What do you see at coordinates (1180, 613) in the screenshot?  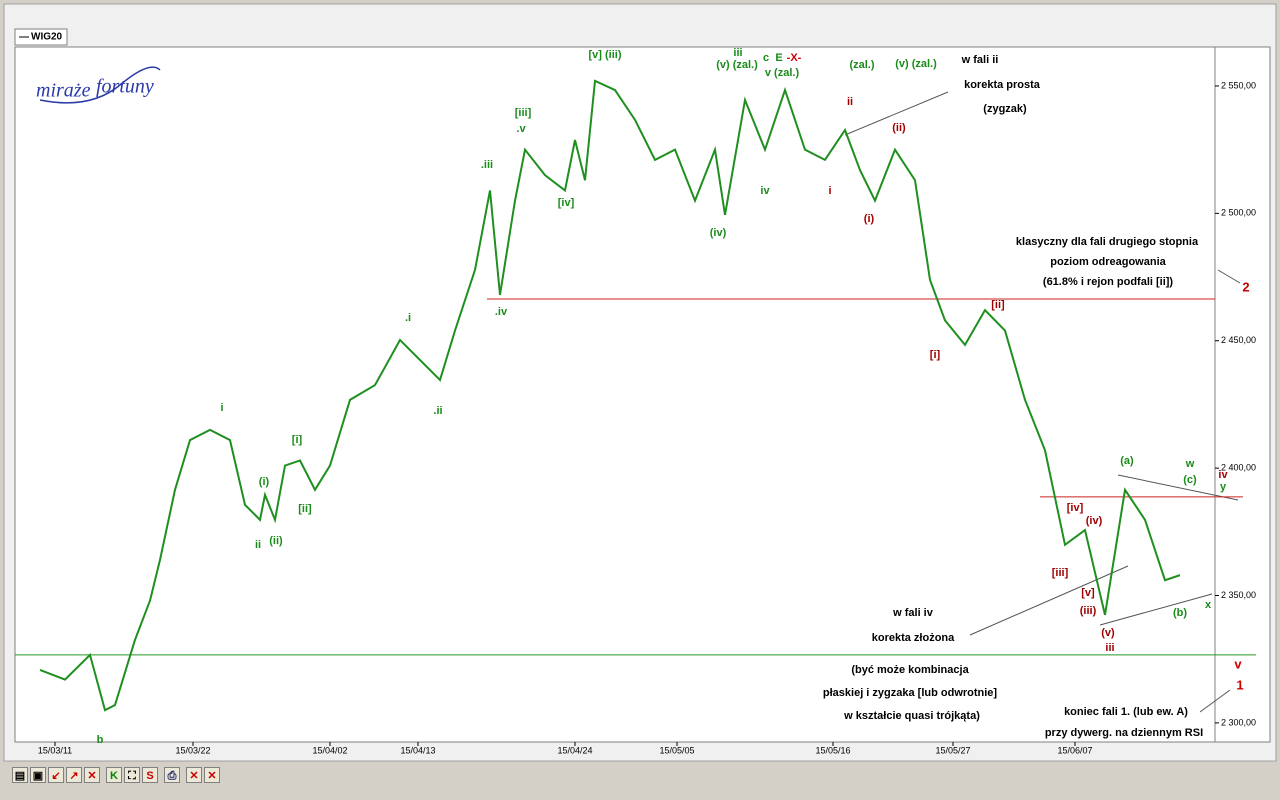 I see `annotation: (b)` at bounding box center [1180, 613].